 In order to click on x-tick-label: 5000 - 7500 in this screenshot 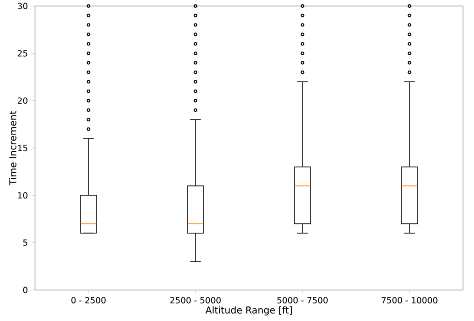, I will do `click(302, 300)`.